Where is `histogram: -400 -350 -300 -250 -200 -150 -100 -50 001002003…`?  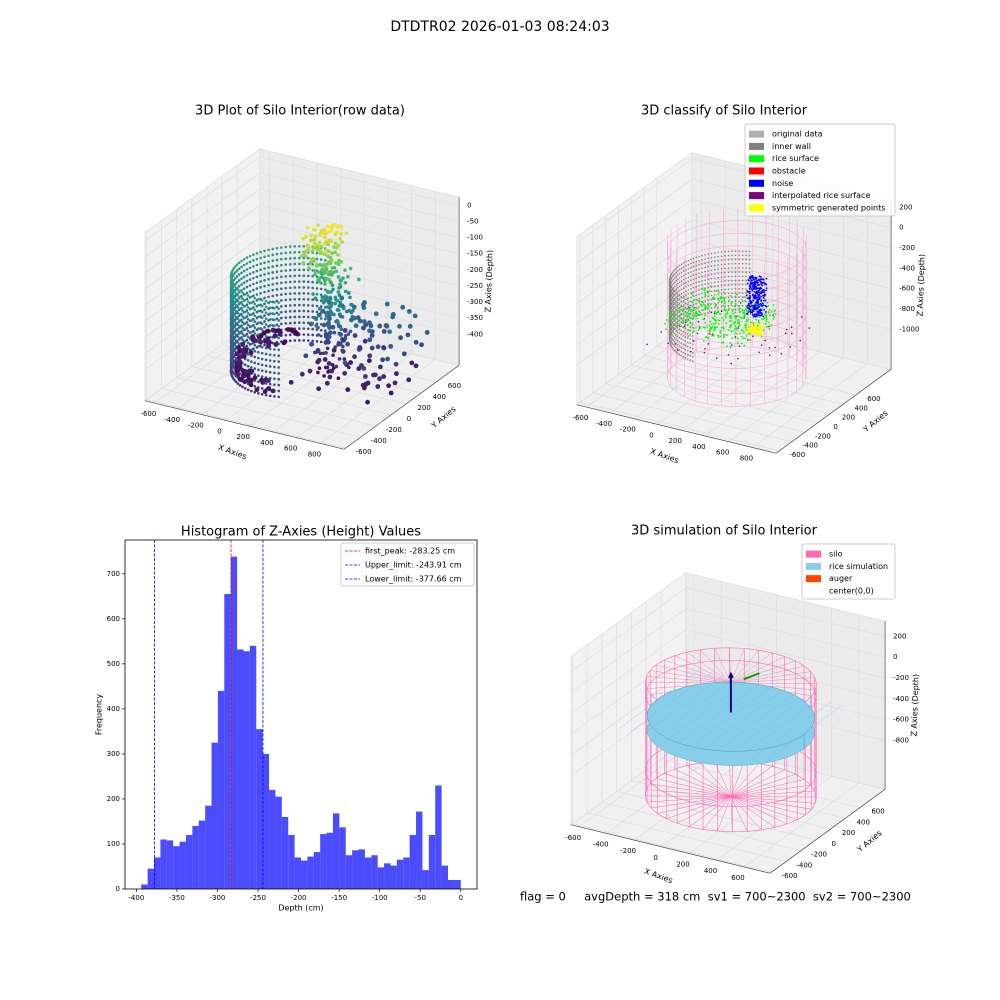 histogram: -400 -350 -300 -250 -200 -150 -100 -50 001002003… is located at coordinates (286, 719).